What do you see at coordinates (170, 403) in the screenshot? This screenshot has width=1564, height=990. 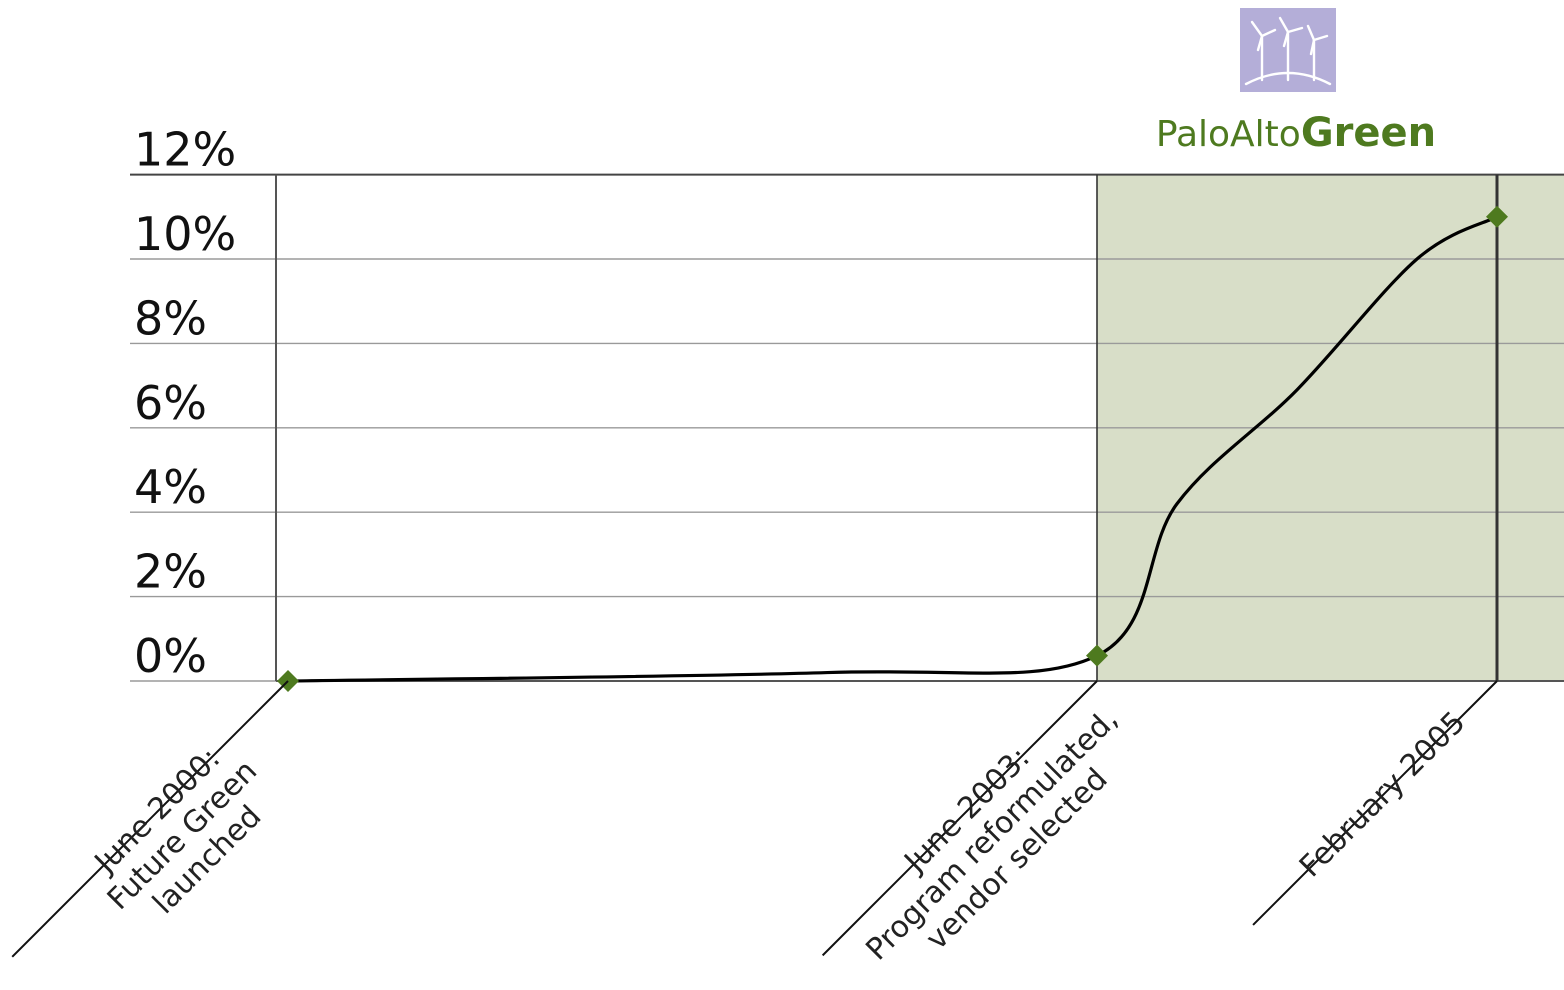 I see `y-tick-label: 6%` at bounding box center [170, 403].